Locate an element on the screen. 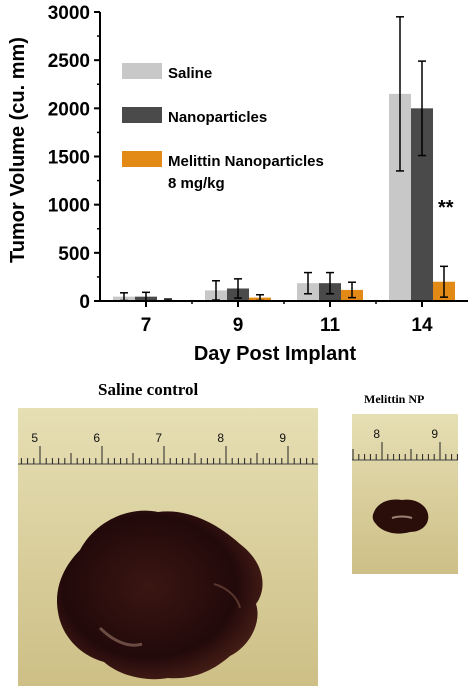 Image resolution: width=474 pixels, height=690 pixels. x-tick-label: 9 is located at coordinates (238, 325).